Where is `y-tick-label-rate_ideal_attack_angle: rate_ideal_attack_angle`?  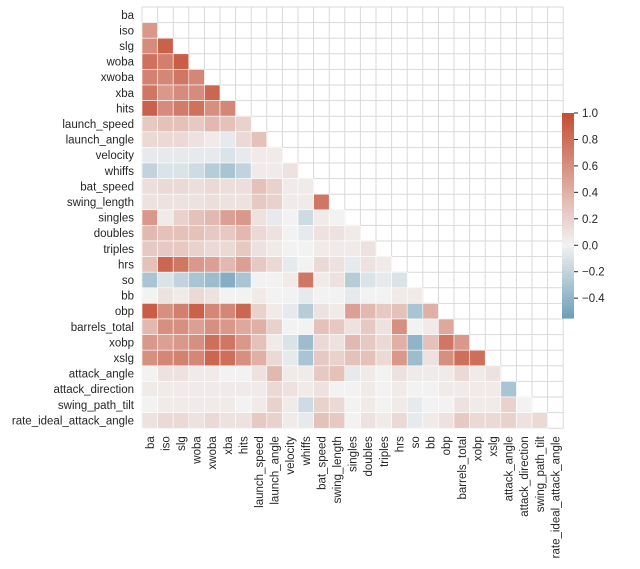
y-tick-label-rate_ideal_attack_angle: rate_ideal_attack_angle is located at coordinates (73, 421).